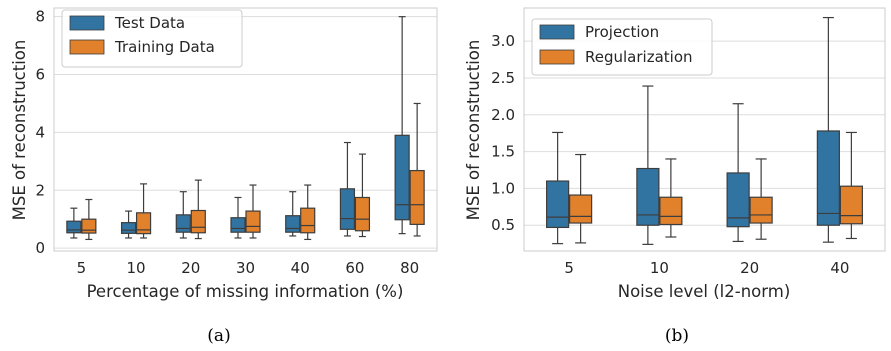 Image resolution: width=891 pixels, height=351 pixels. I want to click on y-tick-label: 8, so click(40, 17).